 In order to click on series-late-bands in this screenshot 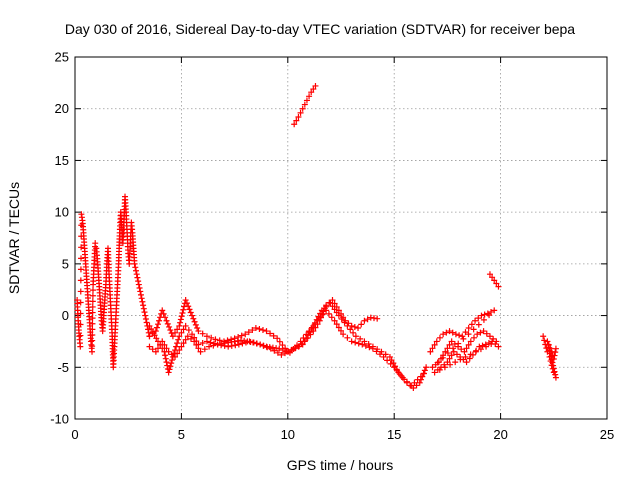, I will do `click(464, 341)`.